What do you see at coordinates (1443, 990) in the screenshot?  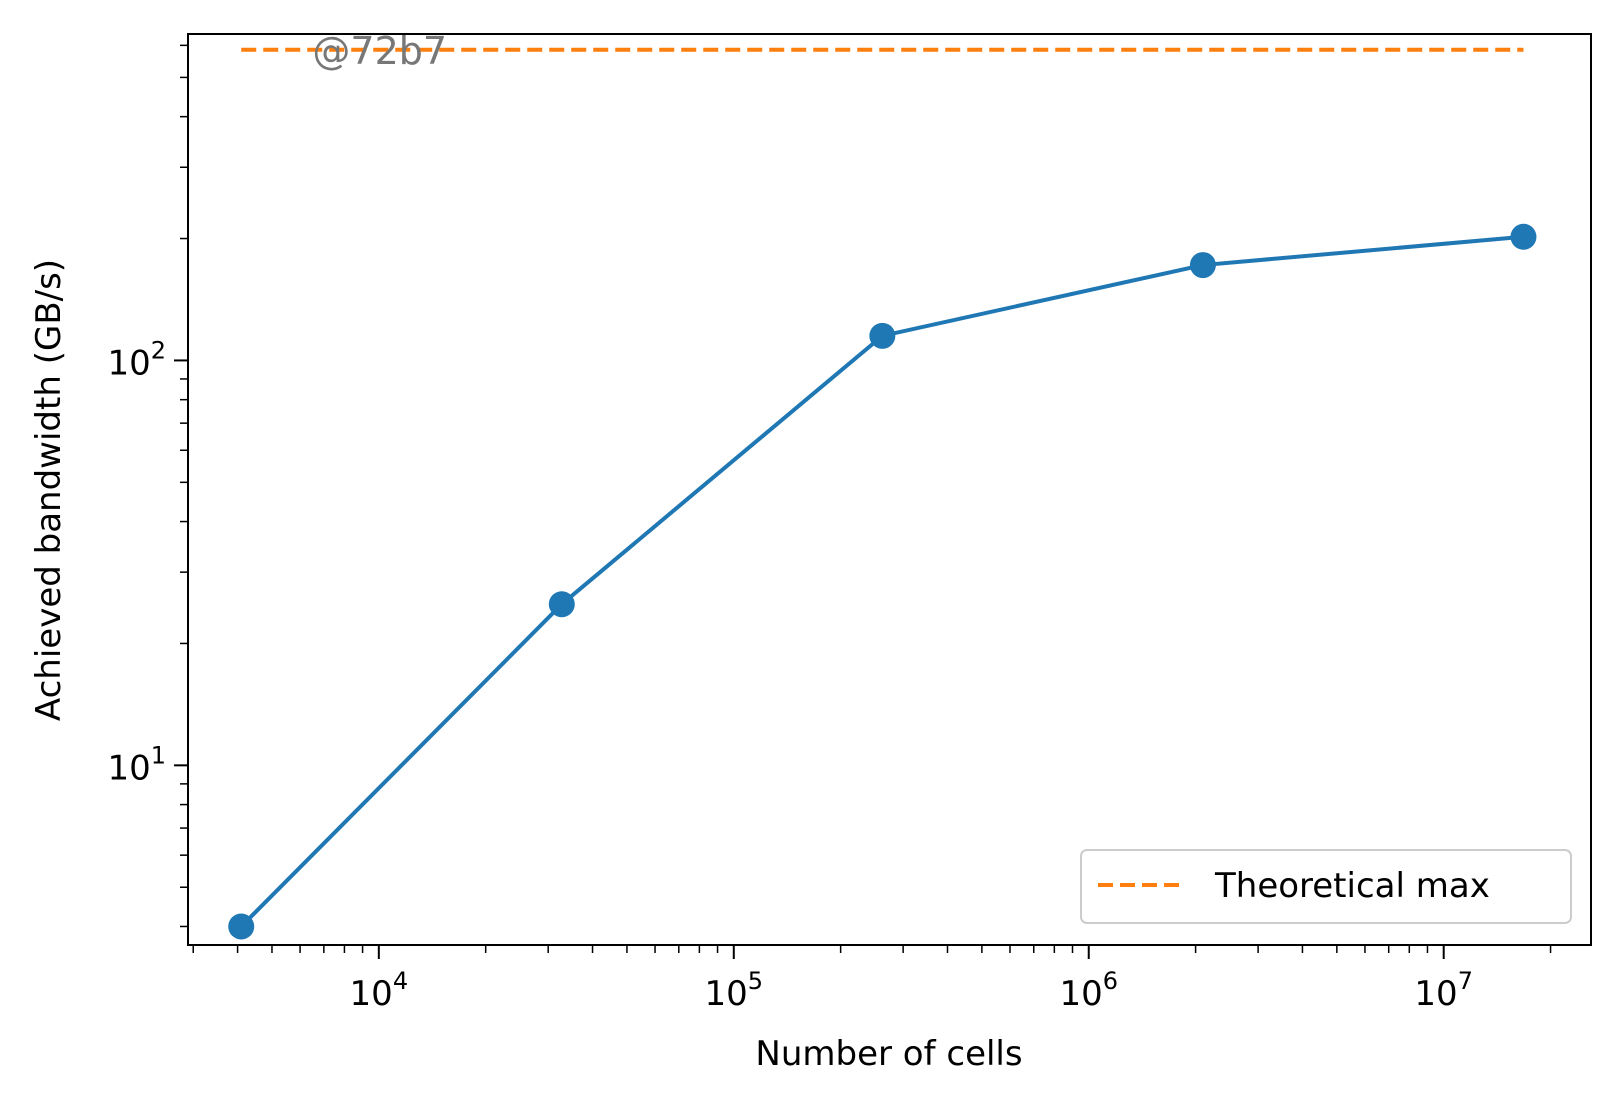 I see `x-tick-label: 10⁷` at bounding box center [1443, 990].